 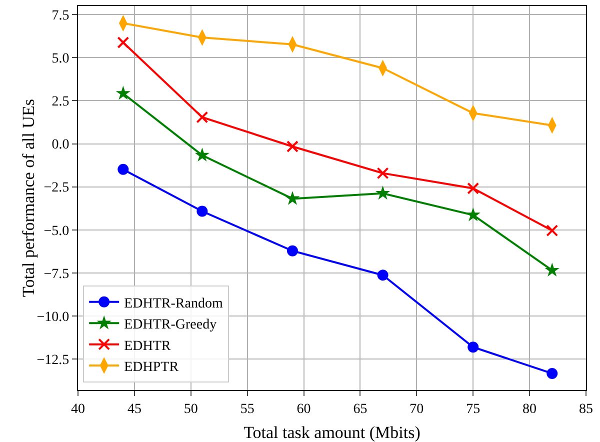 What do you see at coordinates (61, 59) in the screenshot?
I see `y-tick-label: 5.0` at bounding box center [61, 59].